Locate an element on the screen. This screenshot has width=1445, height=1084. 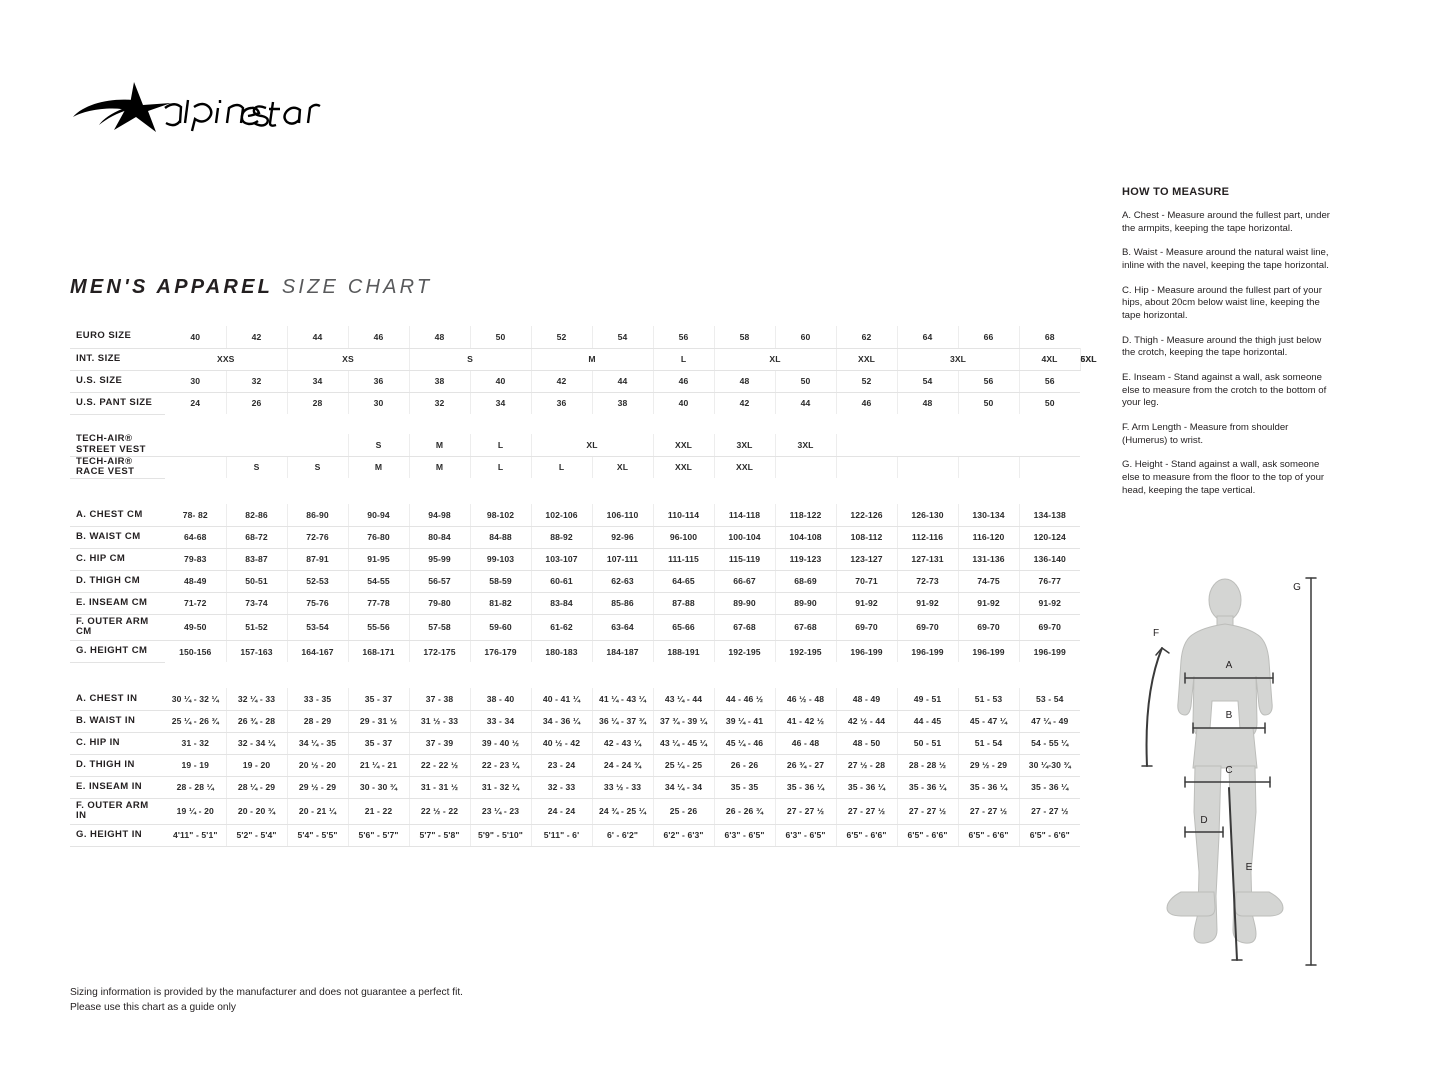
cell-hip_in: 35 - 37 is located at coordinates (378, 743).